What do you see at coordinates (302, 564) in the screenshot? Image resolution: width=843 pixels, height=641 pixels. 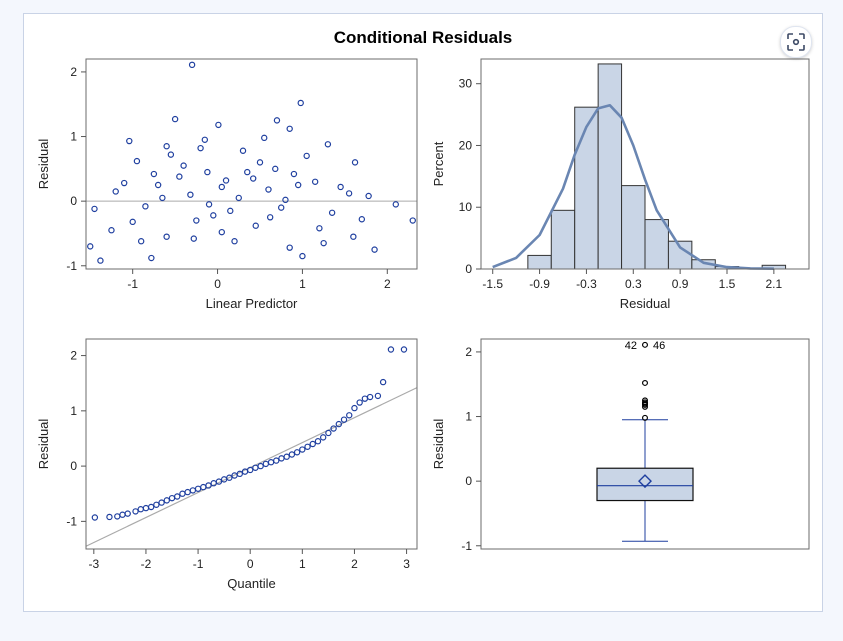 I see `x-tick-label: 1` at bounding box center [302, 564].